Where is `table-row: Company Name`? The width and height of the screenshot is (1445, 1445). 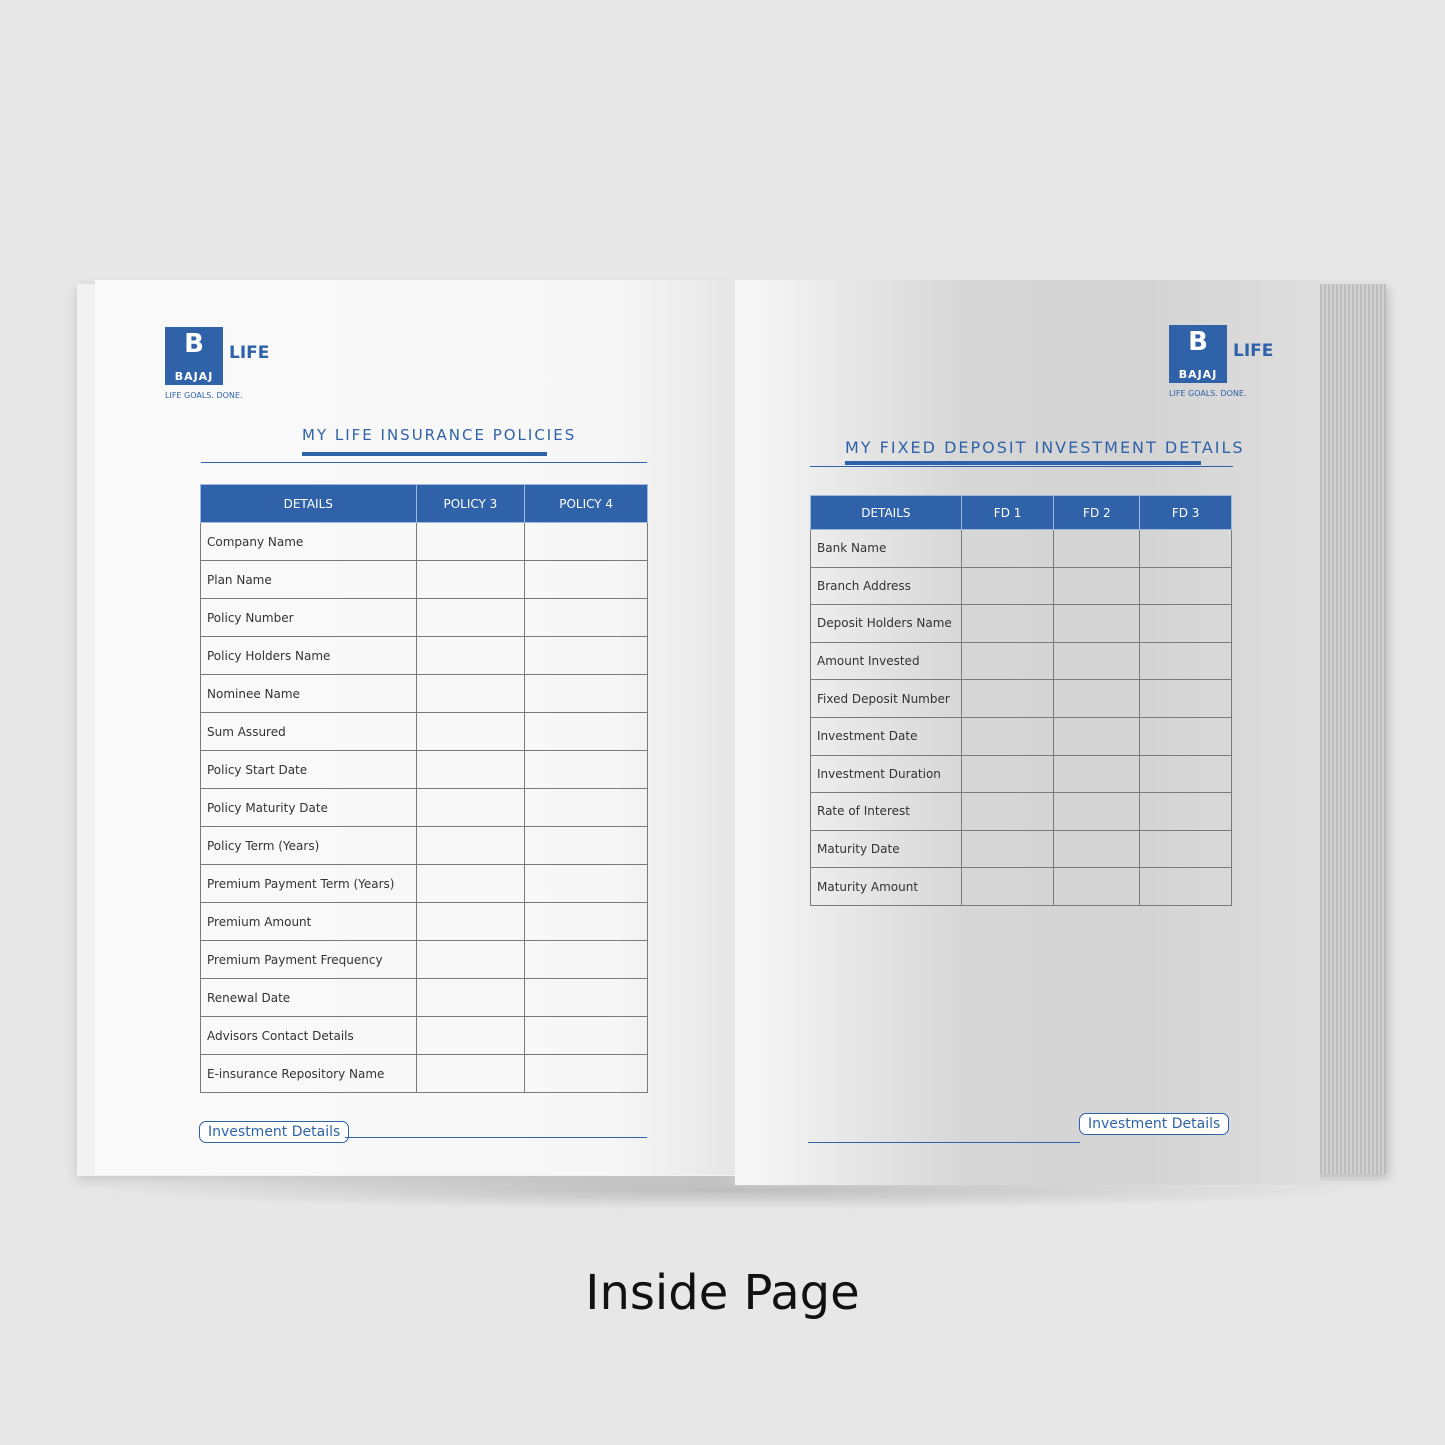
table-row: Company Name is located at coordinates (424, 541).